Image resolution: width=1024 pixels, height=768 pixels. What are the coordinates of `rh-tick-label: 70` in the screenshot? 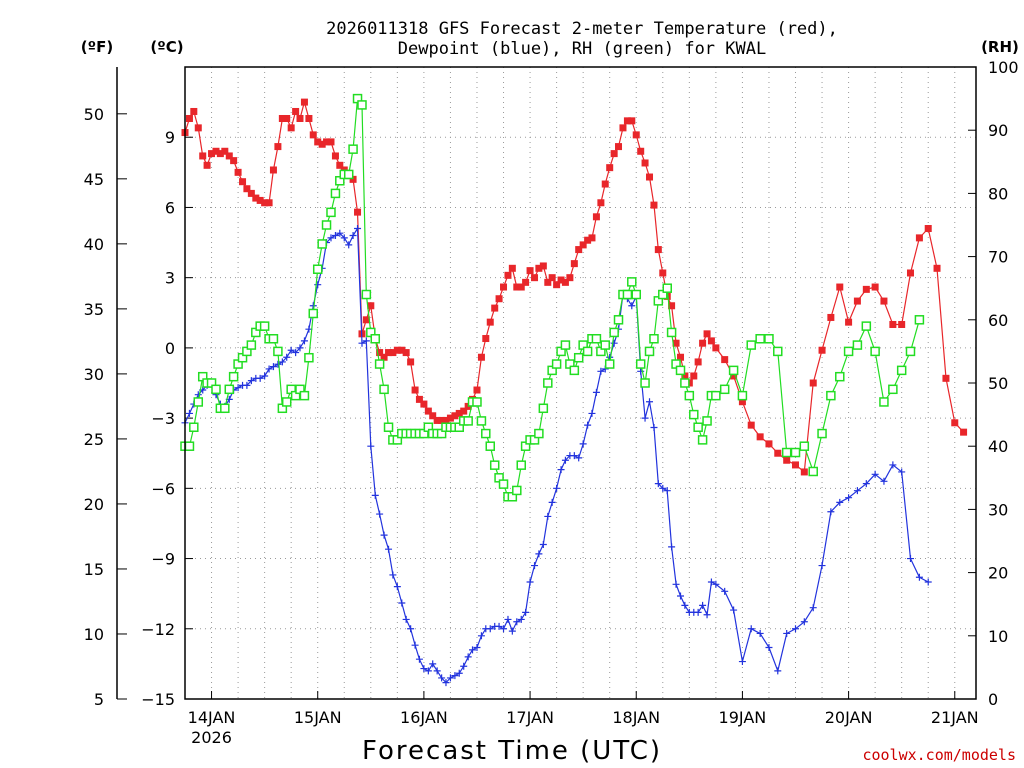 It's located at (998, 257).